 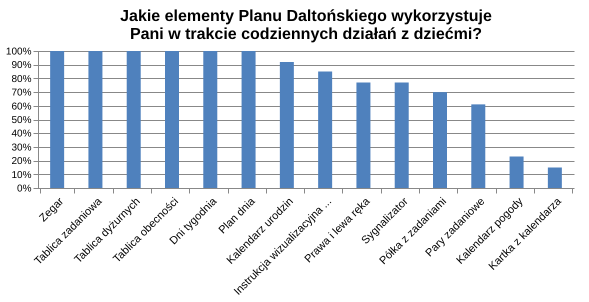 What do you see at coordinates (21, 162) in the screenshot?
I see `y-tick-label: 20%` at bounding box center [21, 162].